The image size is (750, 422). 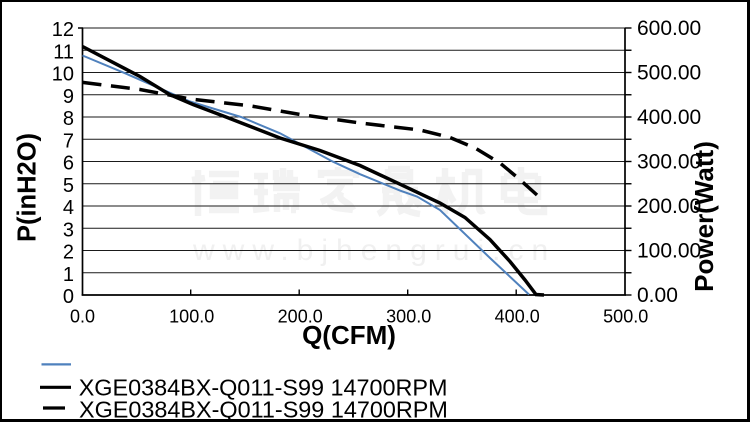 I want to click on svg-text: 5, so click(x=68, y=186).